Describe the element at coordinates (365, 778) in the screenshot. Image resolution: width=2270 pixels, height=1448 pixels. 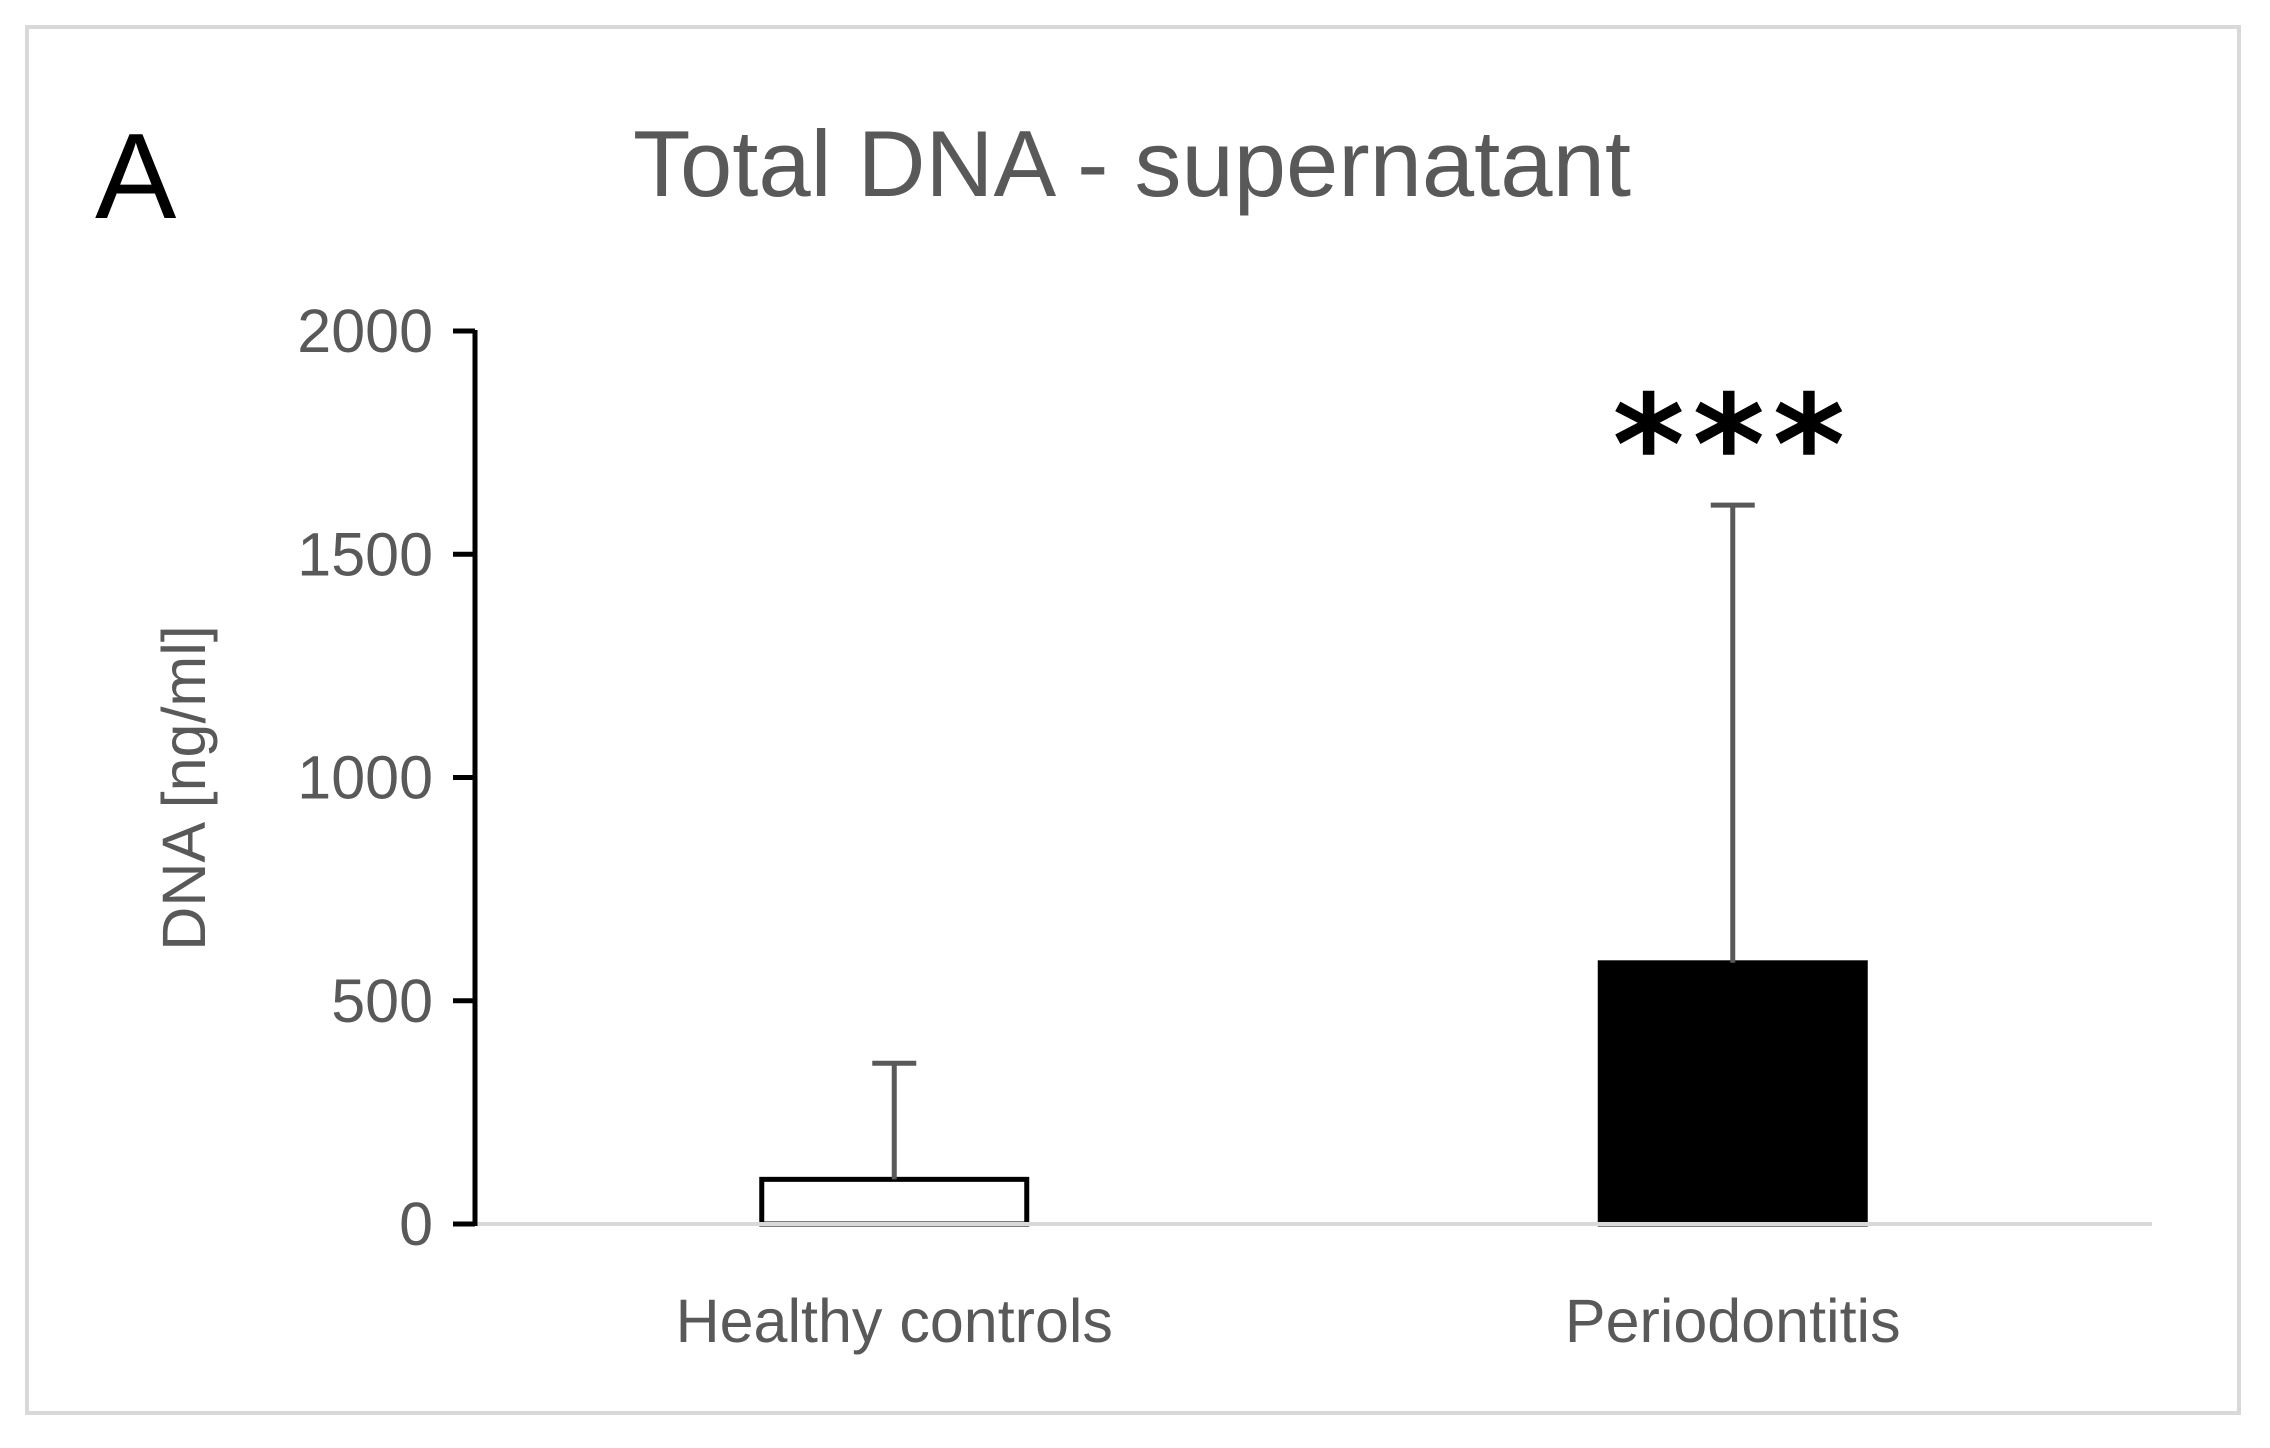
I see `y-tick-label-1000: 1000` at that location.